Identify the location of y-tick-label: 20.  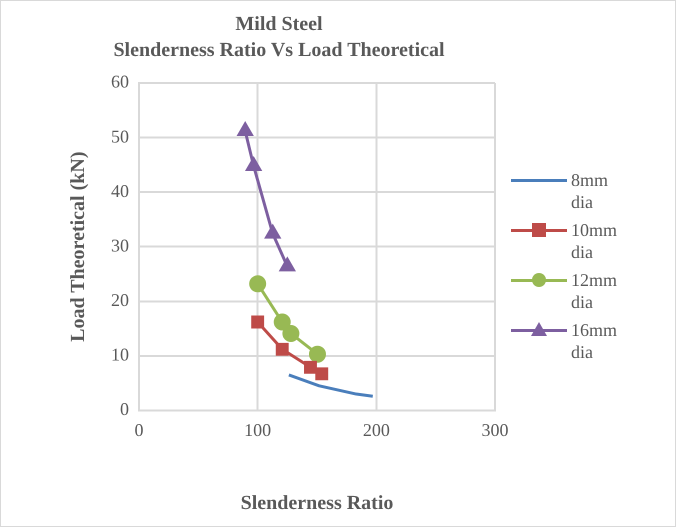
(120, 300).